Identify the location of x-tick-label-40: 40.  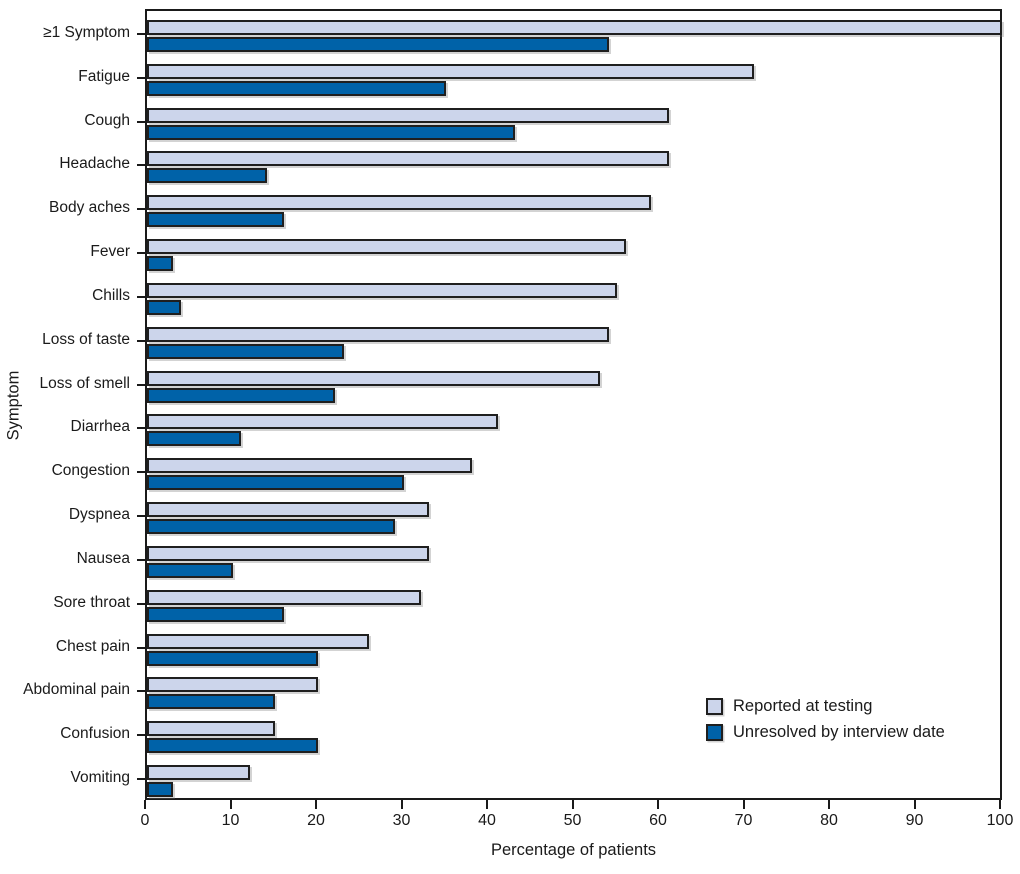
(487, 820).